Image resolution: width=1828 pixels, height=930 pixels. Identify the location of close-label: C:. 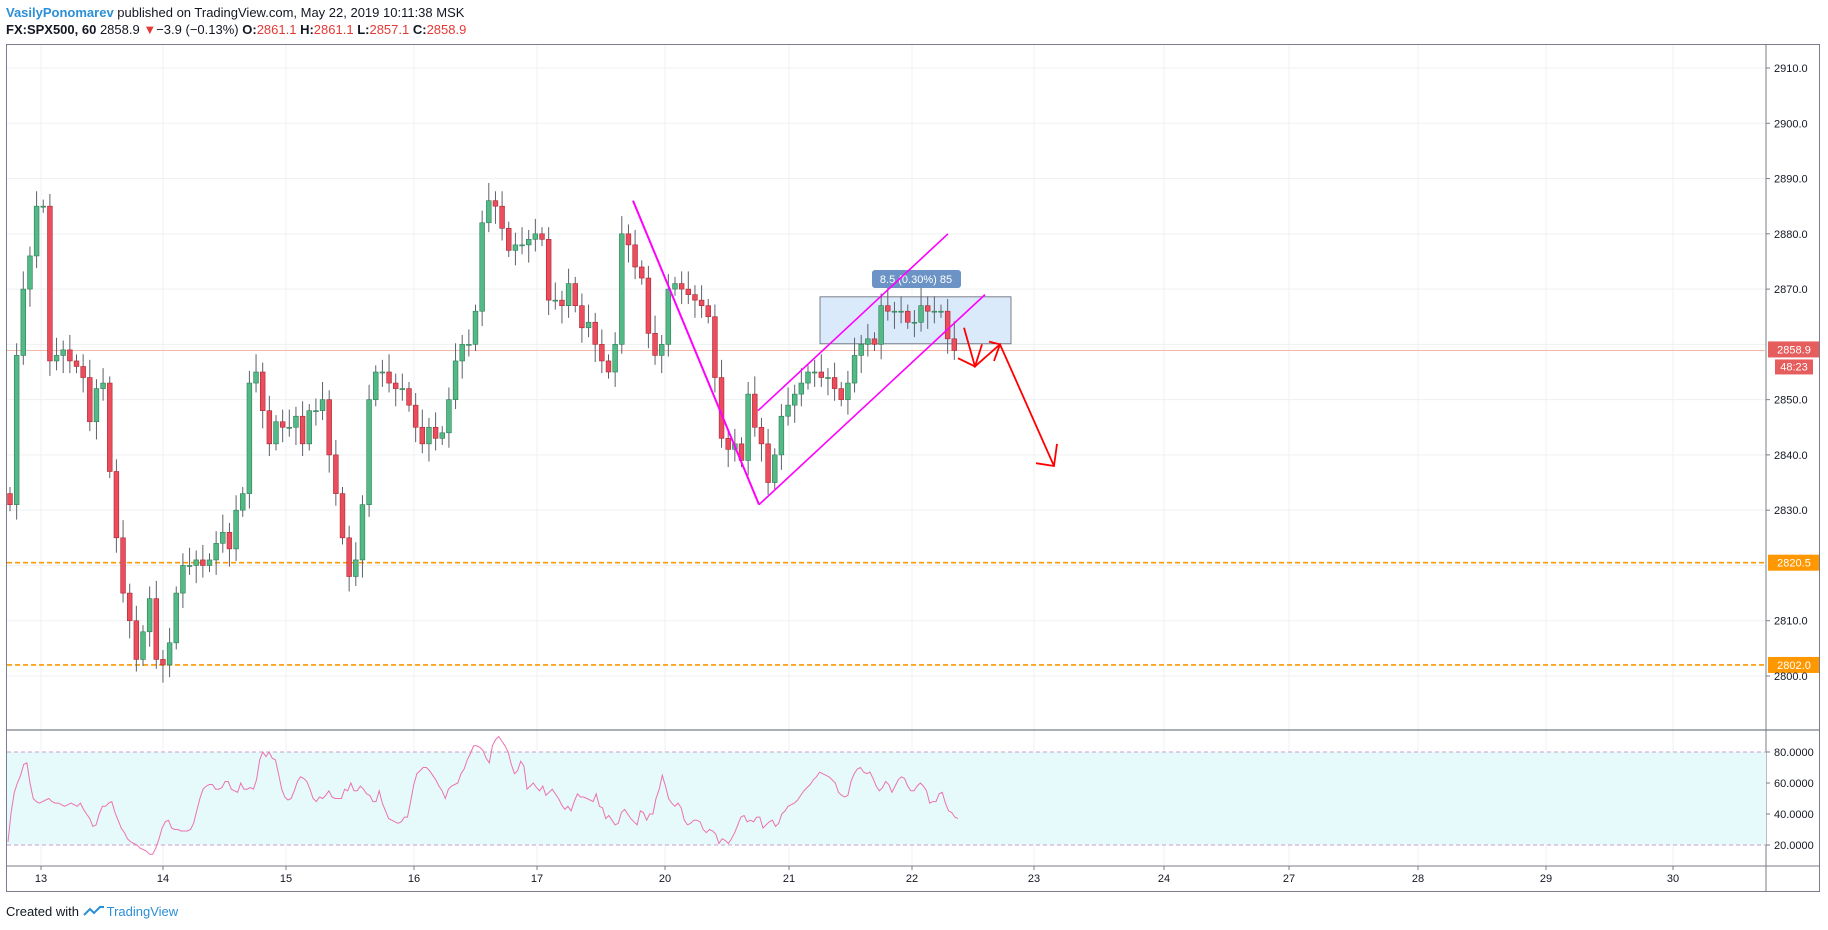
(419, 29).